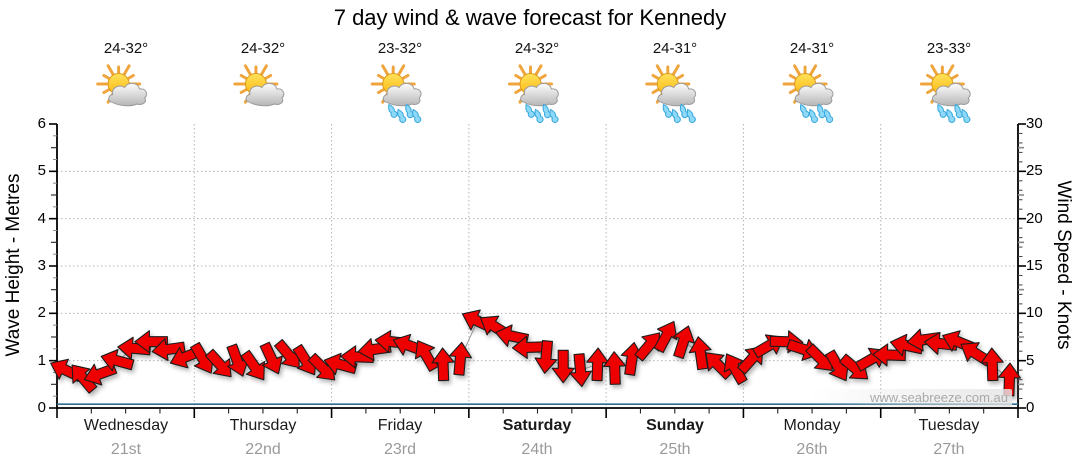  I want to click on day-name: Monday, so click(812, 425).